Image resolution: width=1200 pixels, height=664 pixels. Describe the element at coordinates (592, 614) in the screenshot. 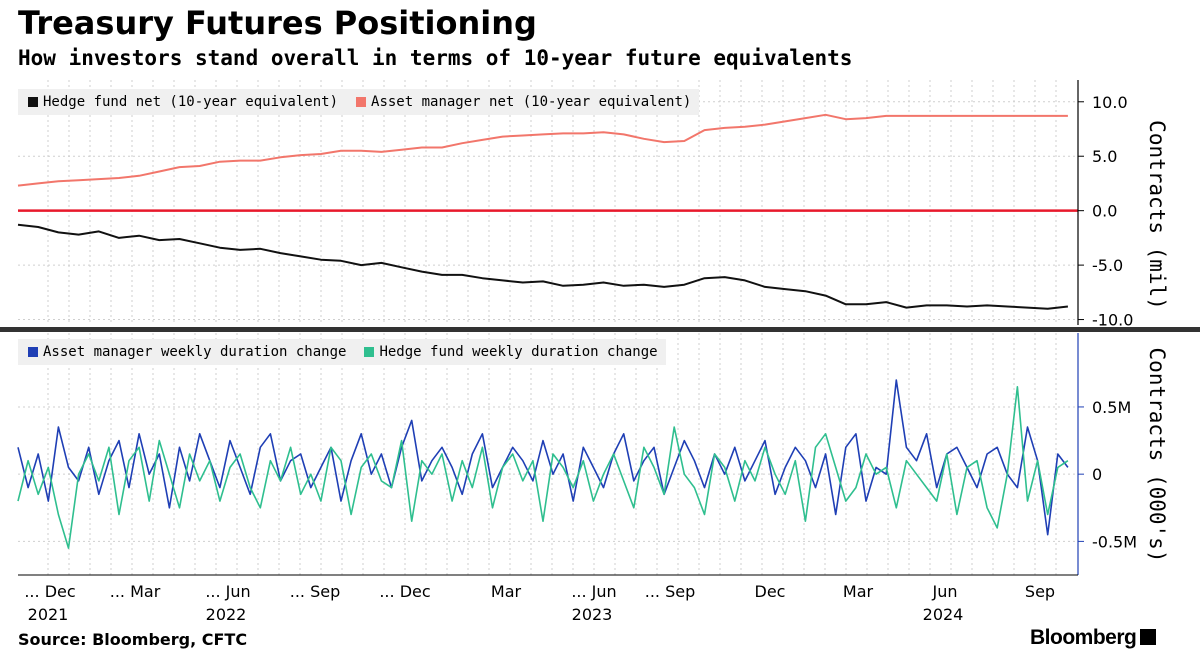

I see `x-year-label: 2023` at that location.